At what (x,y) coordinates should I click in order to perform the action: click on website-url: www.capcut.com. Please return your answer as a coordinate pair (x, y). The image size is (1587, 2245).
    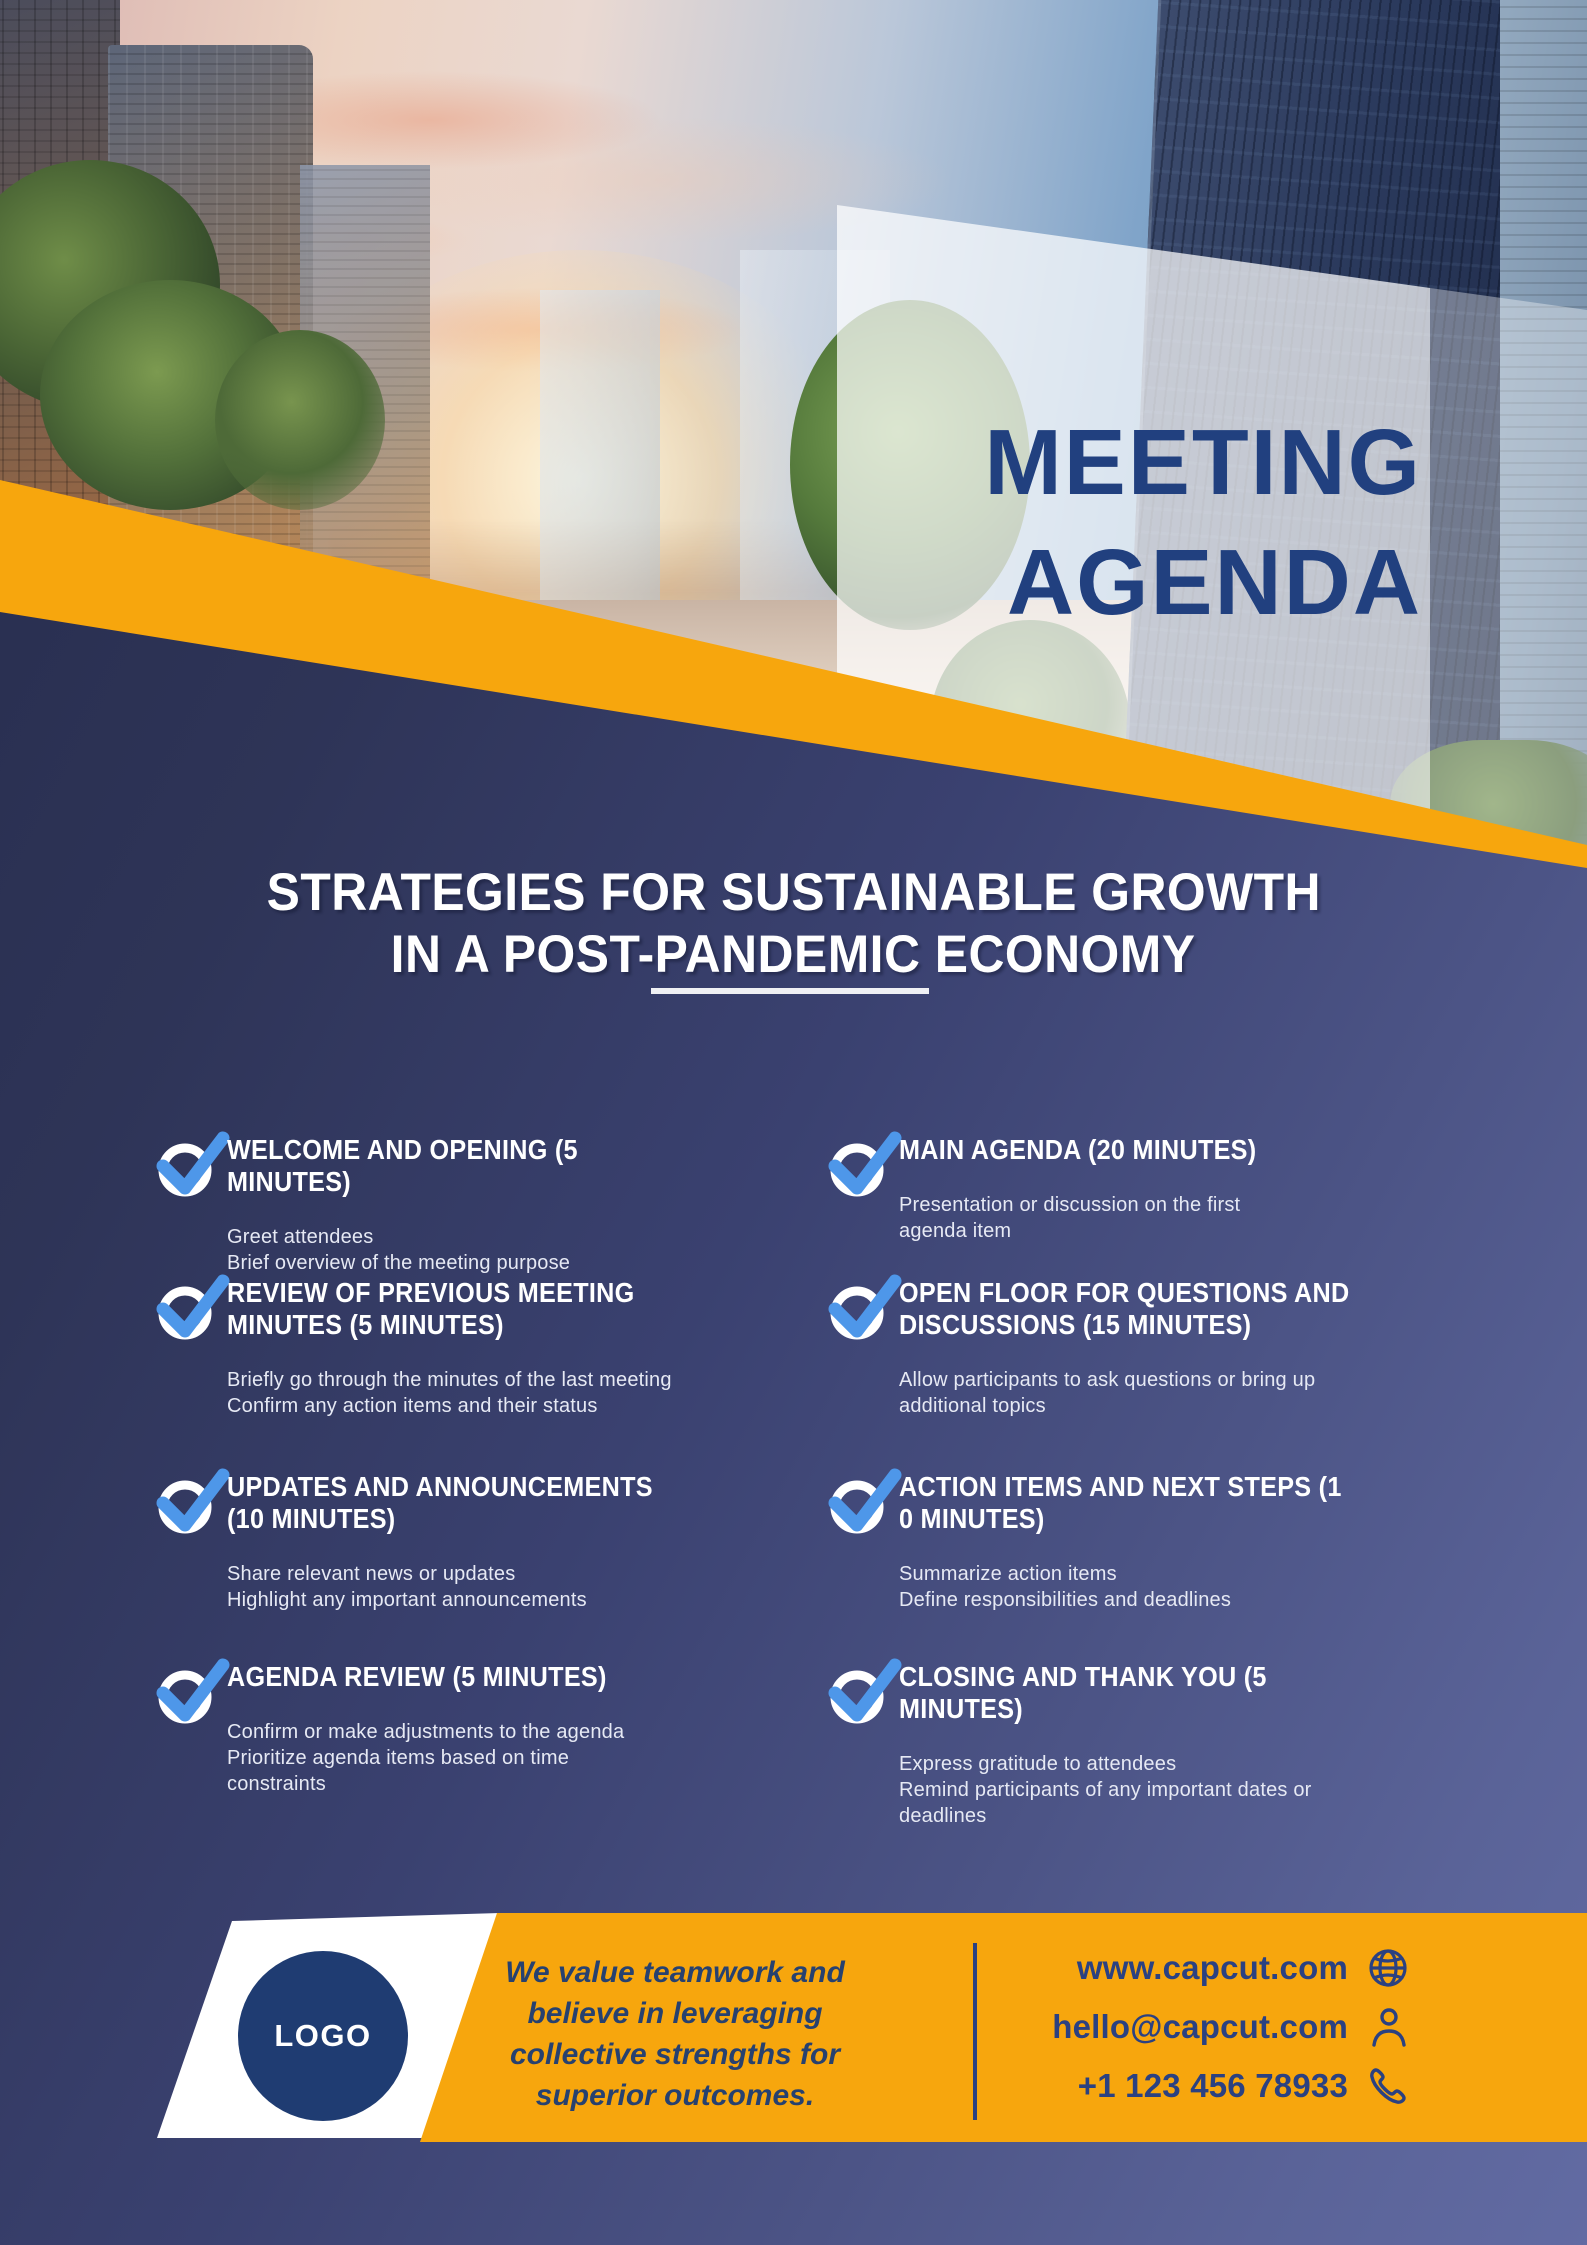
    Looking at the image, I should click on (1212, 1967).